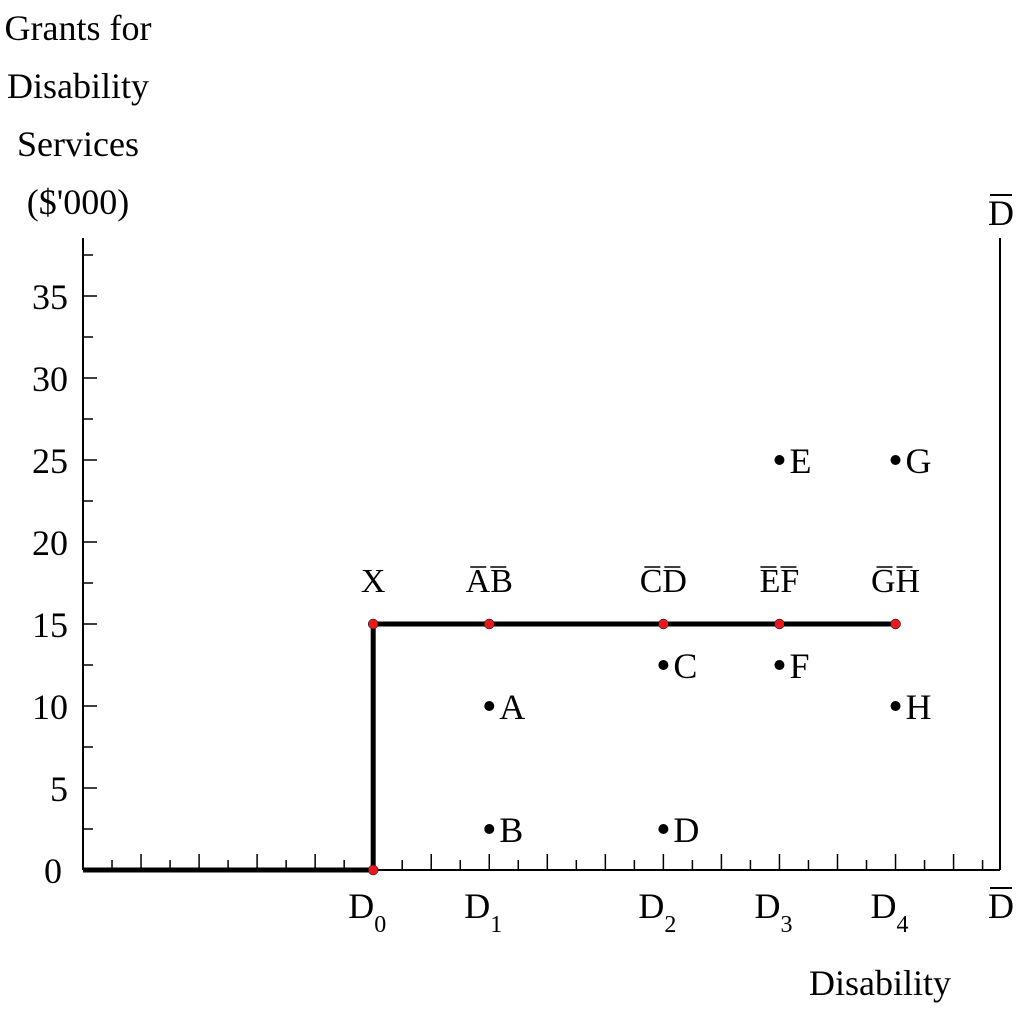 Image resolution: width=1021 pixels, height=1025 pixels. Describe the element at coordinates (50, 543) in the screenshot. I see `y-tick-label: 20` at that location.